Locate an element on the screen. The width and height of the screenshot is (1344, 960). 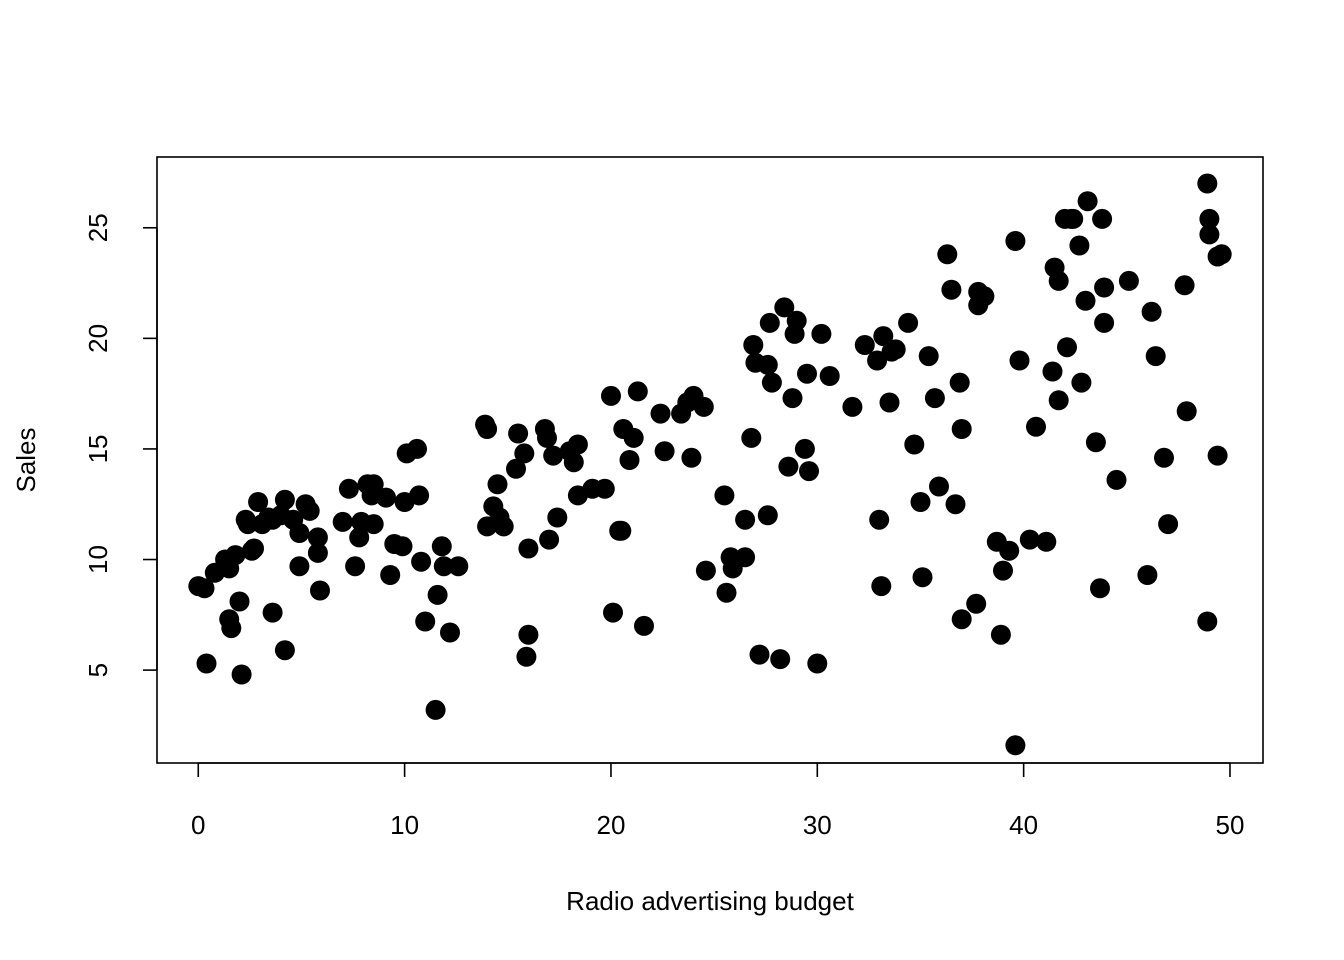
x-tick-label: 10 is located at coordinates (404, 825).